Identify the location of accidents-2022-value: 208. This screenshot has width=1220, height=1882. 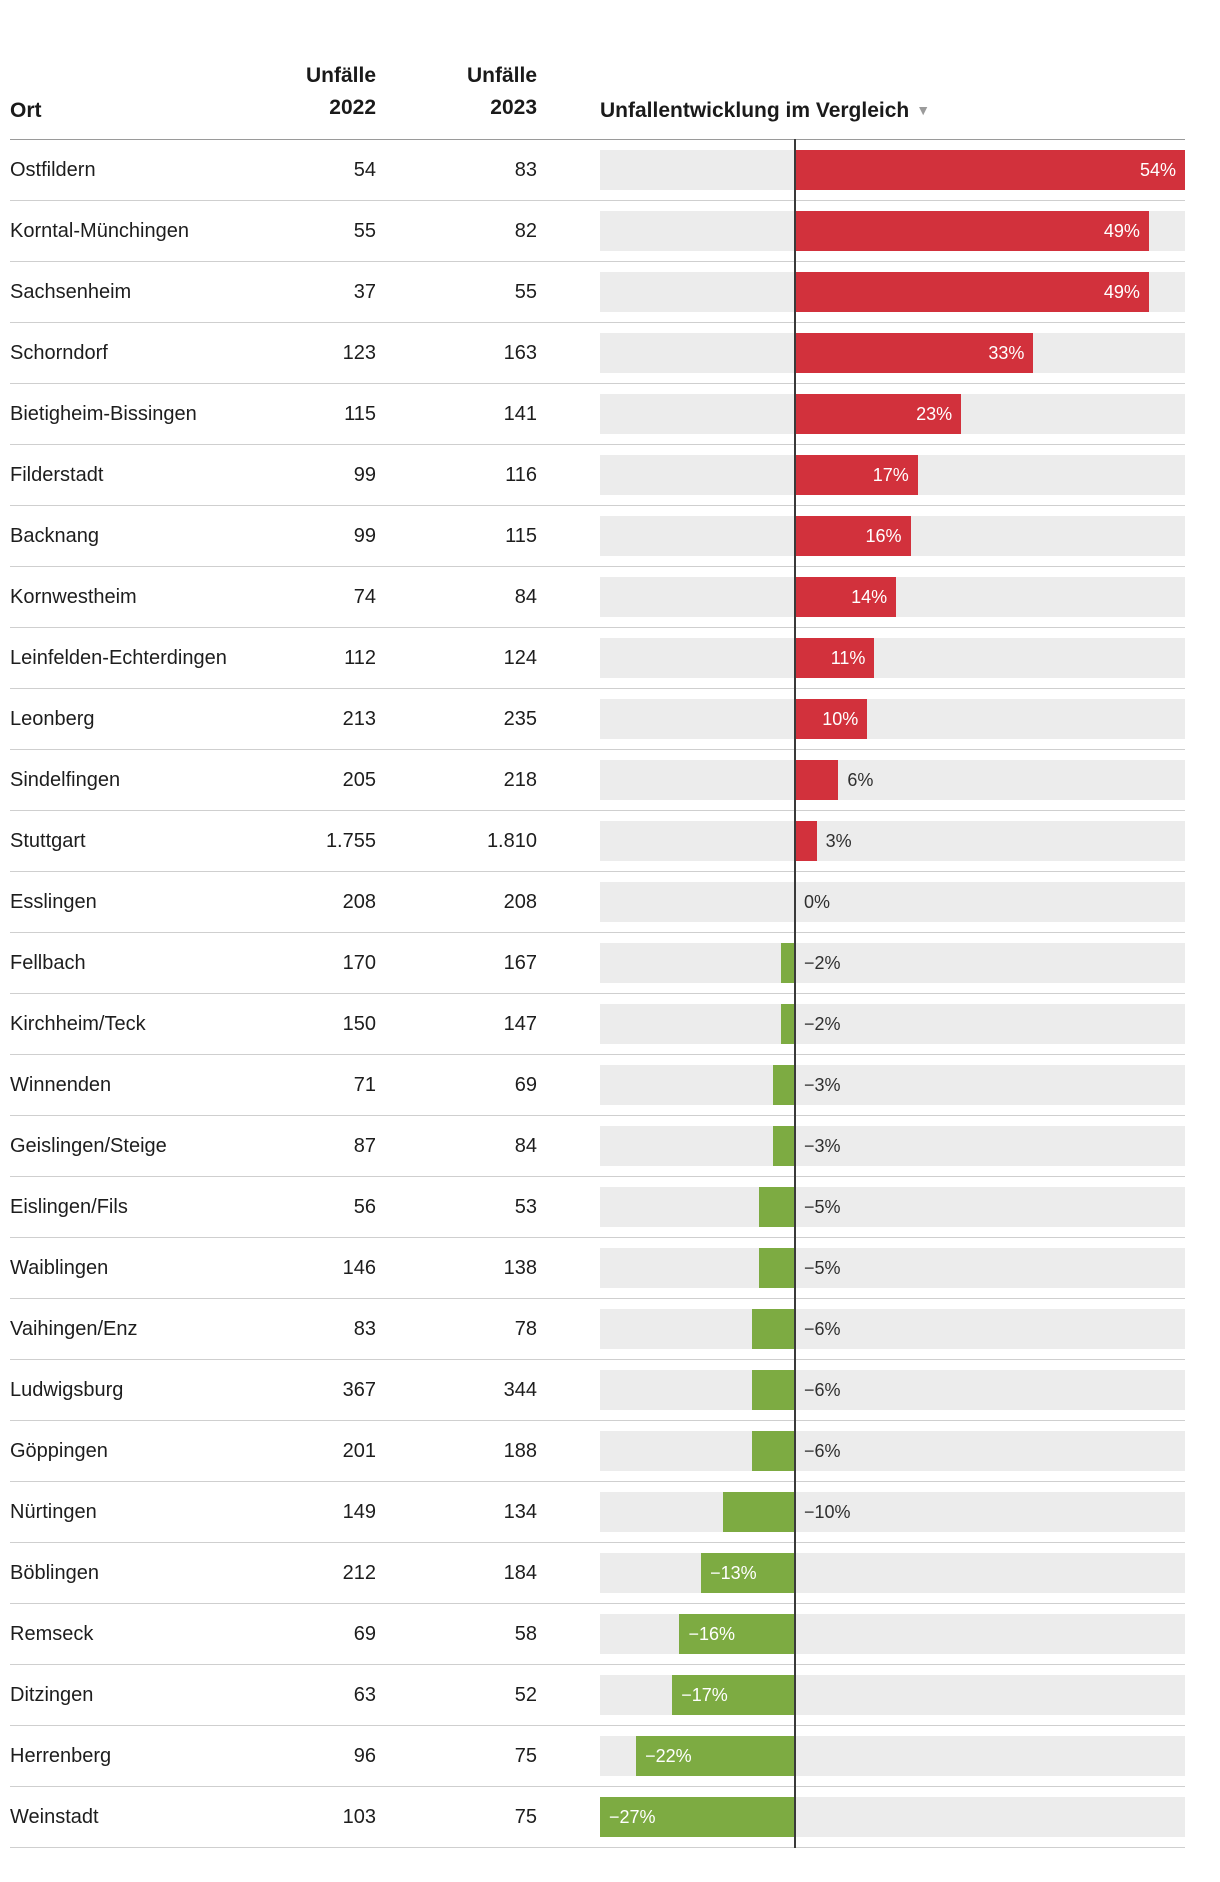
(359, 901).